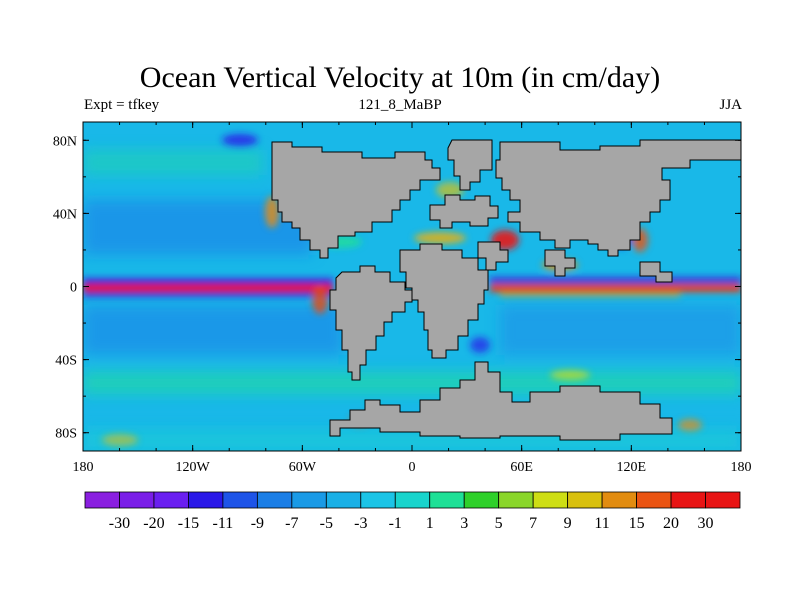 The height and width of the screenshot is (600, 800). What do you see at coordinates (464, 523) in the screenshot?
I see `colorbar-label: 3` at bounding box center [464, 523].